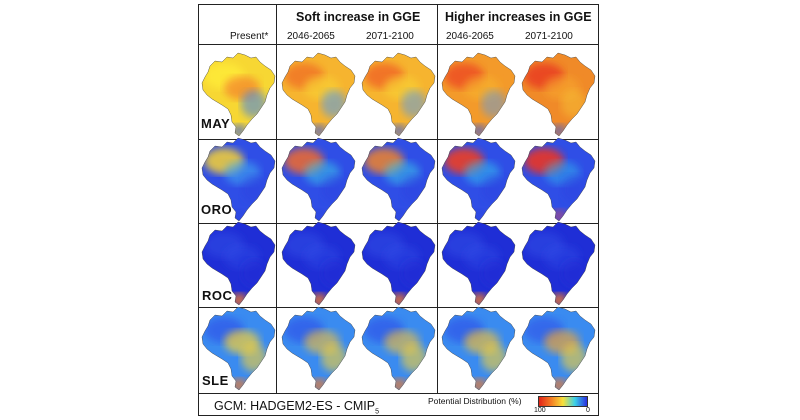 Image resolution: width=800 pixels, height=420 pixels. I want to click on map-roc-soft-2046-2065, so click(318, 262).